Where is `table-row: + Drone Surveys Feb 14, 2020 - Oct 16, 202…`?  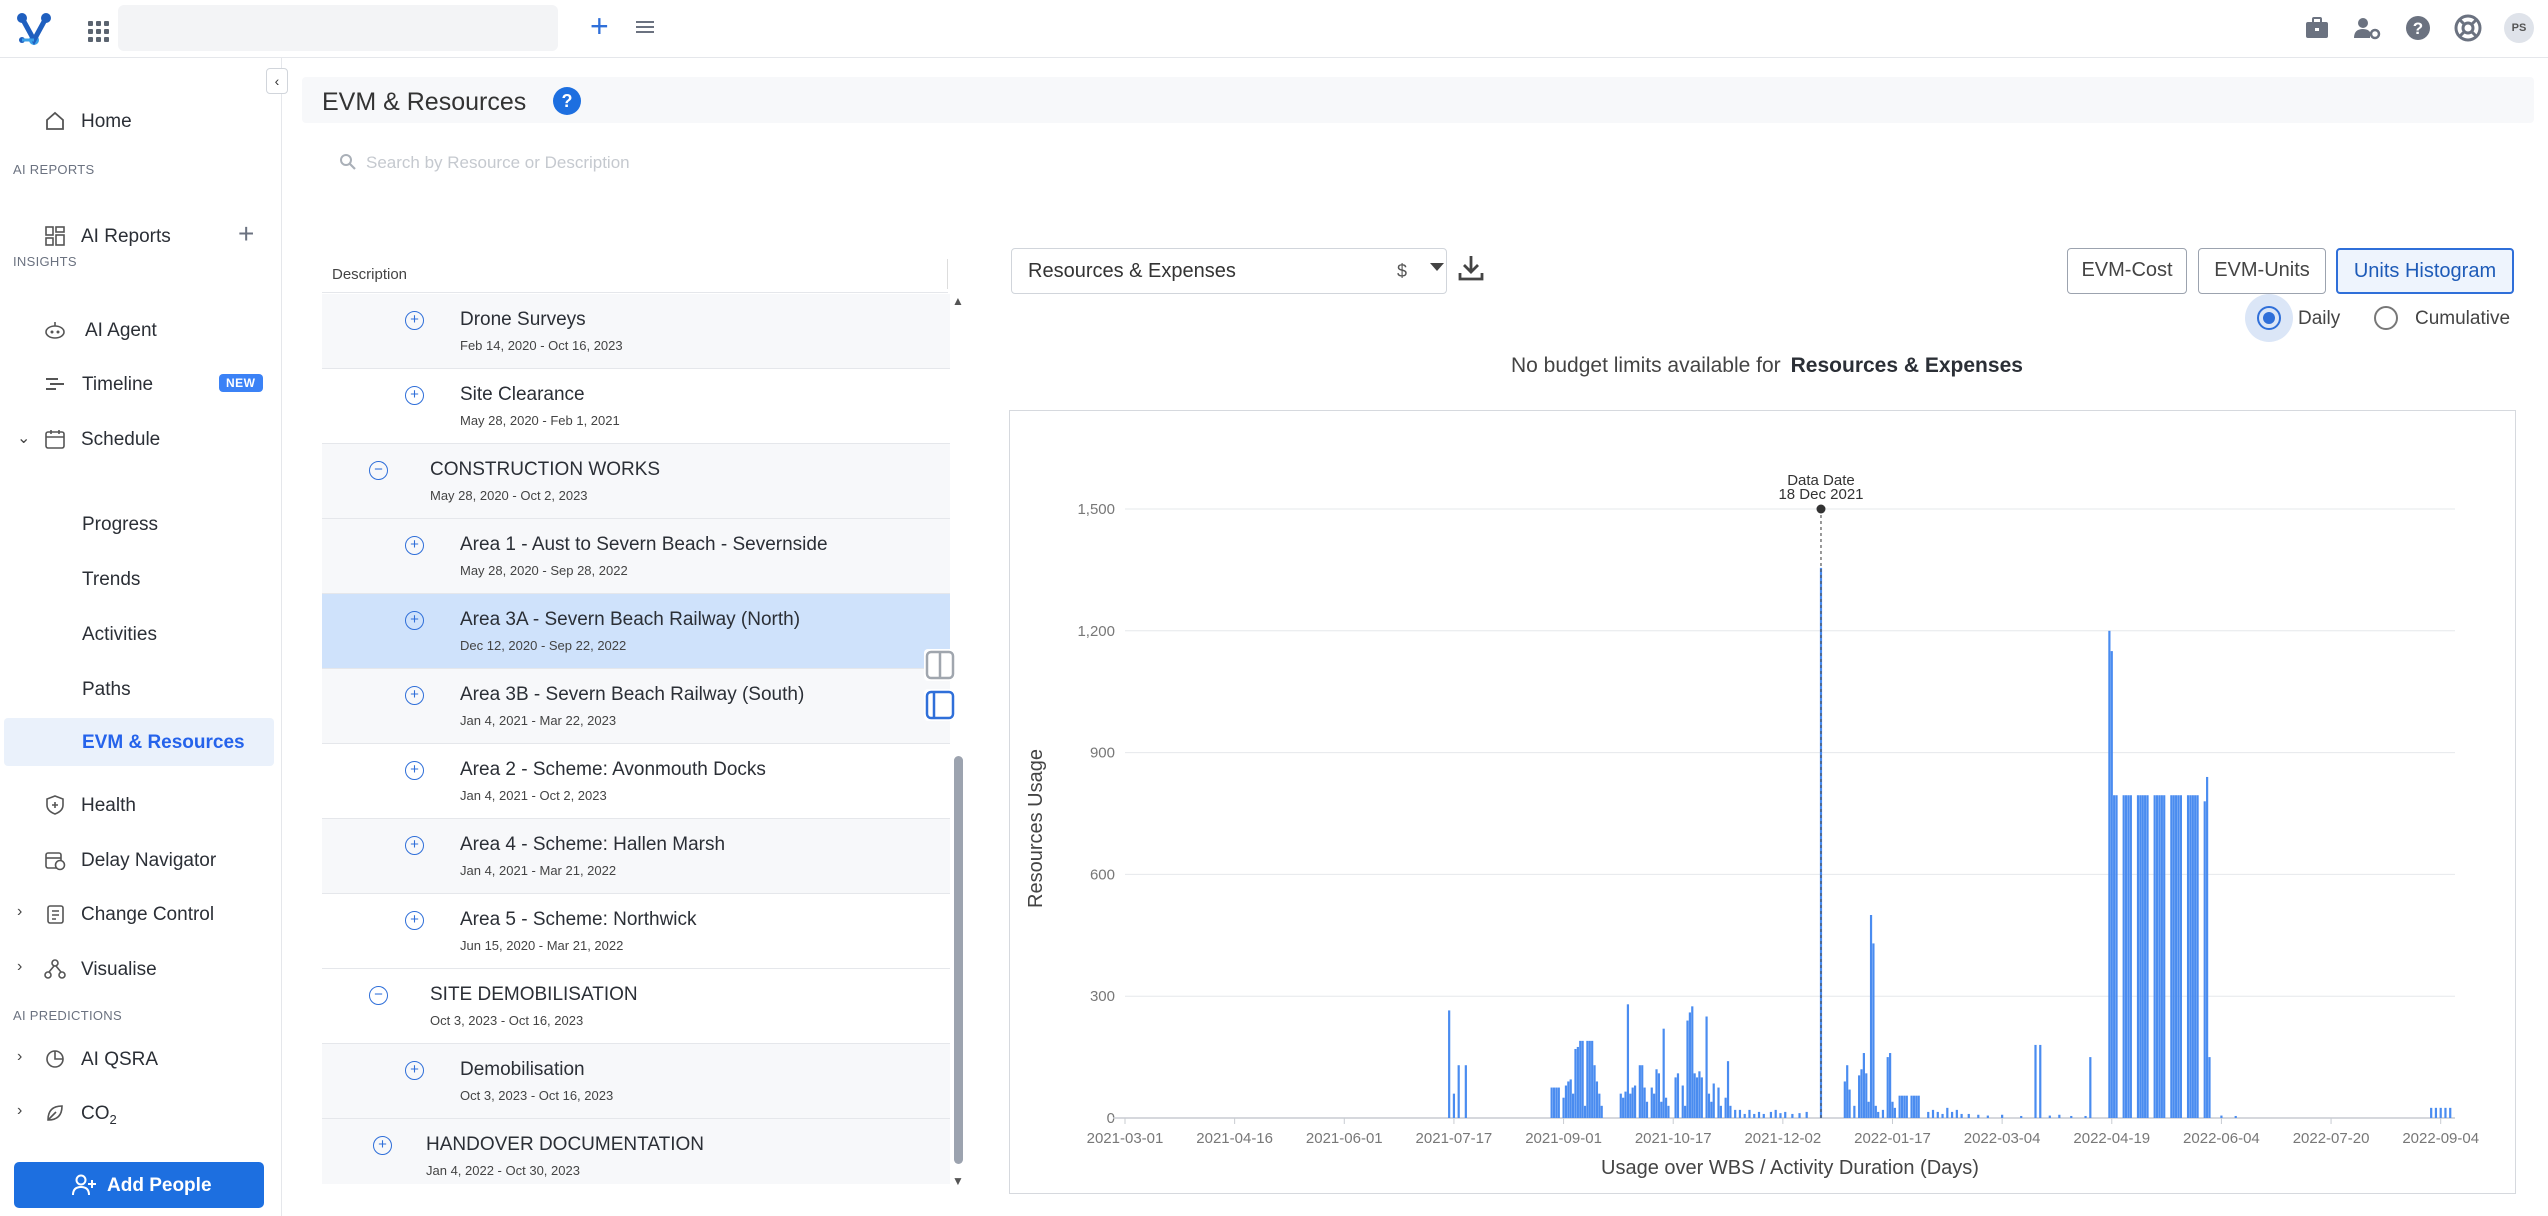 table-row: + Drone Surveys Feb 14, 2020 - Oct 16, 202… is located at coordinates (636, 331).